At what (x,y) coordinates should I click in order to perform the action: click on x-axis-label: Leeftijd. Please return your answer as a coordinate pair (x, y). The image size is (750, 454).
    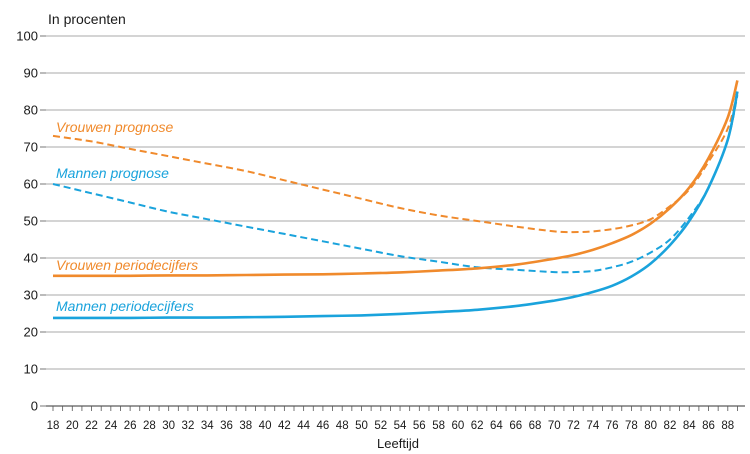
    Looking at the image, I should click on (398, 443).